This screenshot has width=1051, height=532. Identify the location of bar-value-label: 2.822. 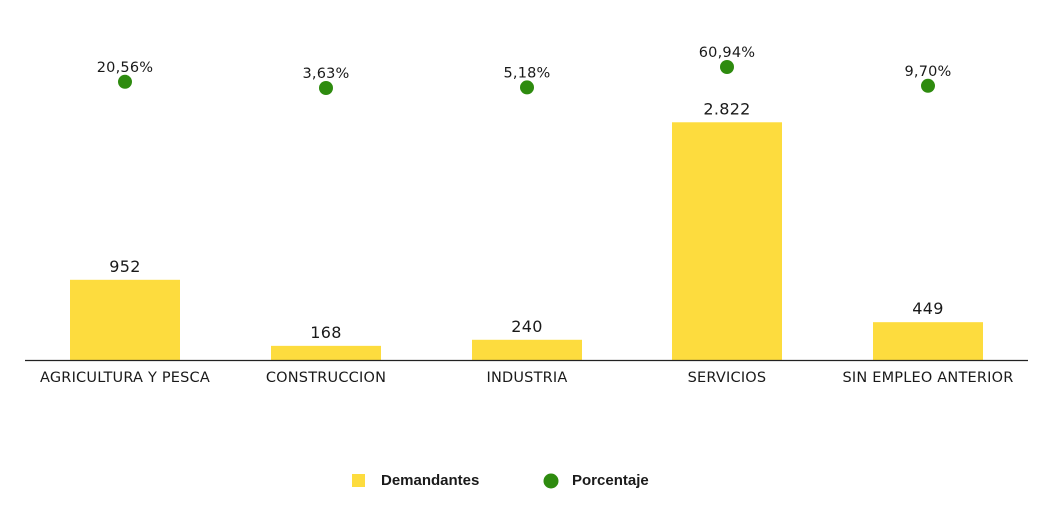
(726, 108).